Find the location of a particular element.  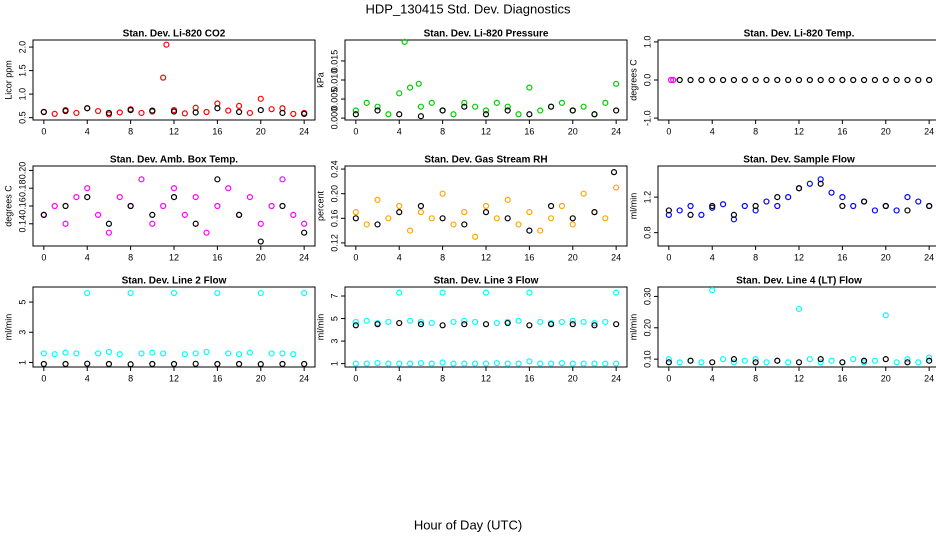

panel-title: Stan. Dev. Amb. Box Temp. is located at coordinates (174, 160).